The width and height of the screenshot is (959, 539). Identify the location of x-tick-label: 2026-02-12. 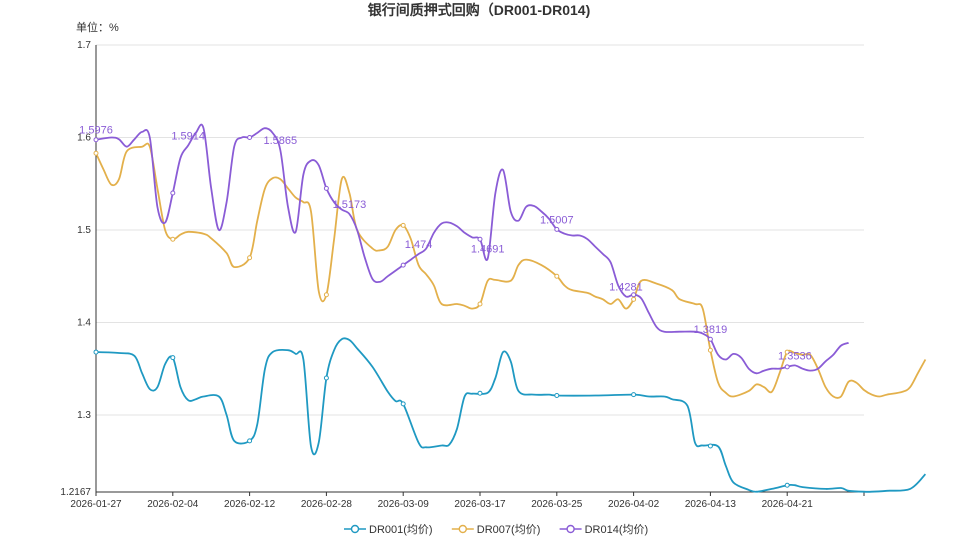
(250, 504).